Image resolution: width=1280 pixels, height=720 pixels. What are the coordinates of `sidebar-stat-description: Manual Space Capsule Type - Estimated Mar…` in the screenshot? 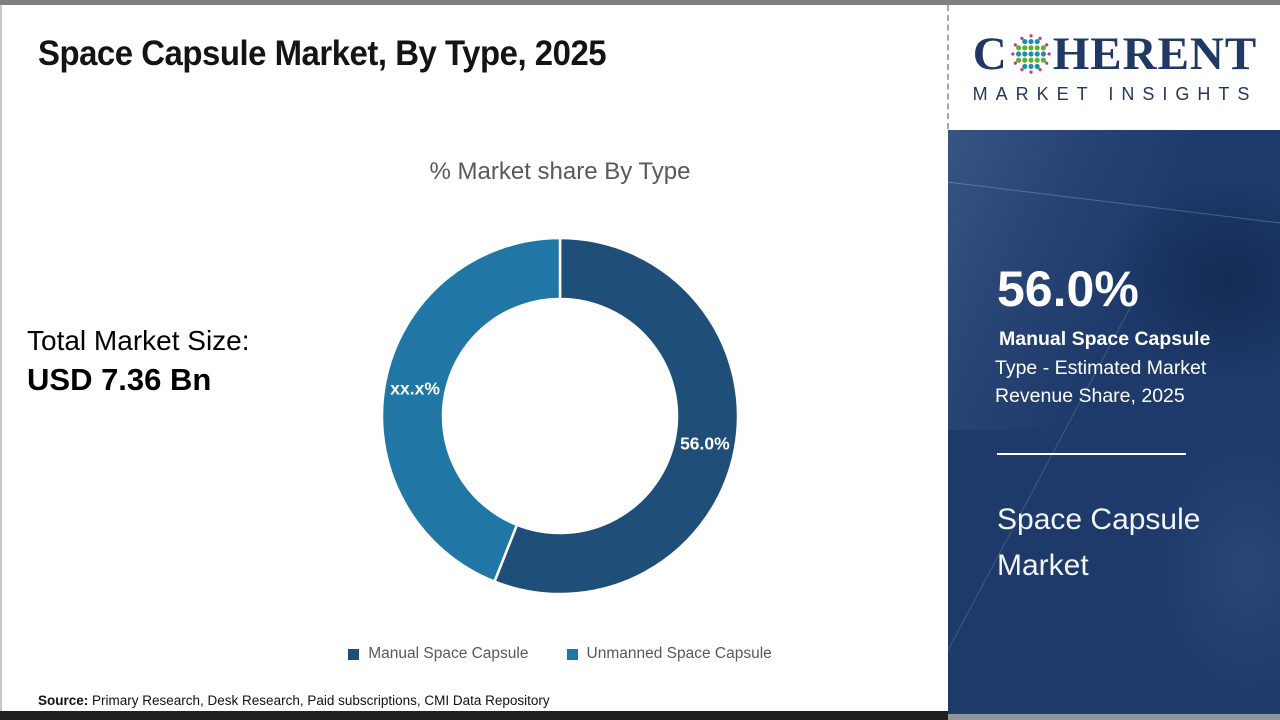 It's located at (1116, 368).